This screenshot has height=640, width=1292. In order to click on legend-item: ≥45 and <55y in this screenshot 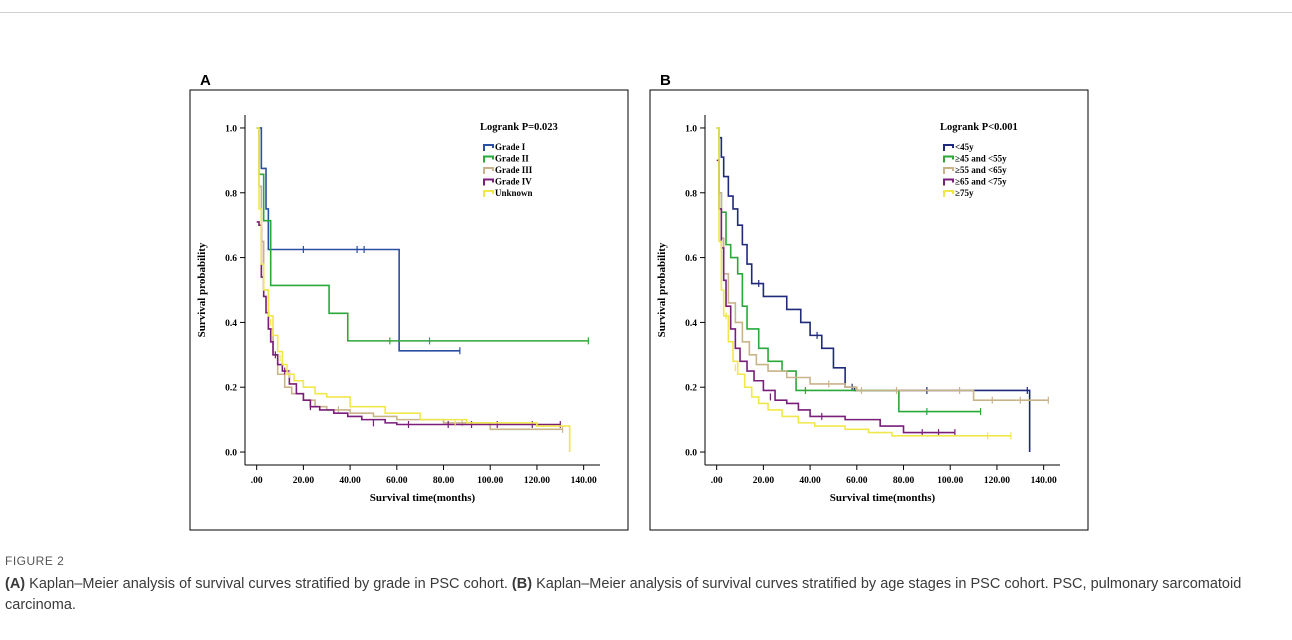, I will do `click(975, 159)`.